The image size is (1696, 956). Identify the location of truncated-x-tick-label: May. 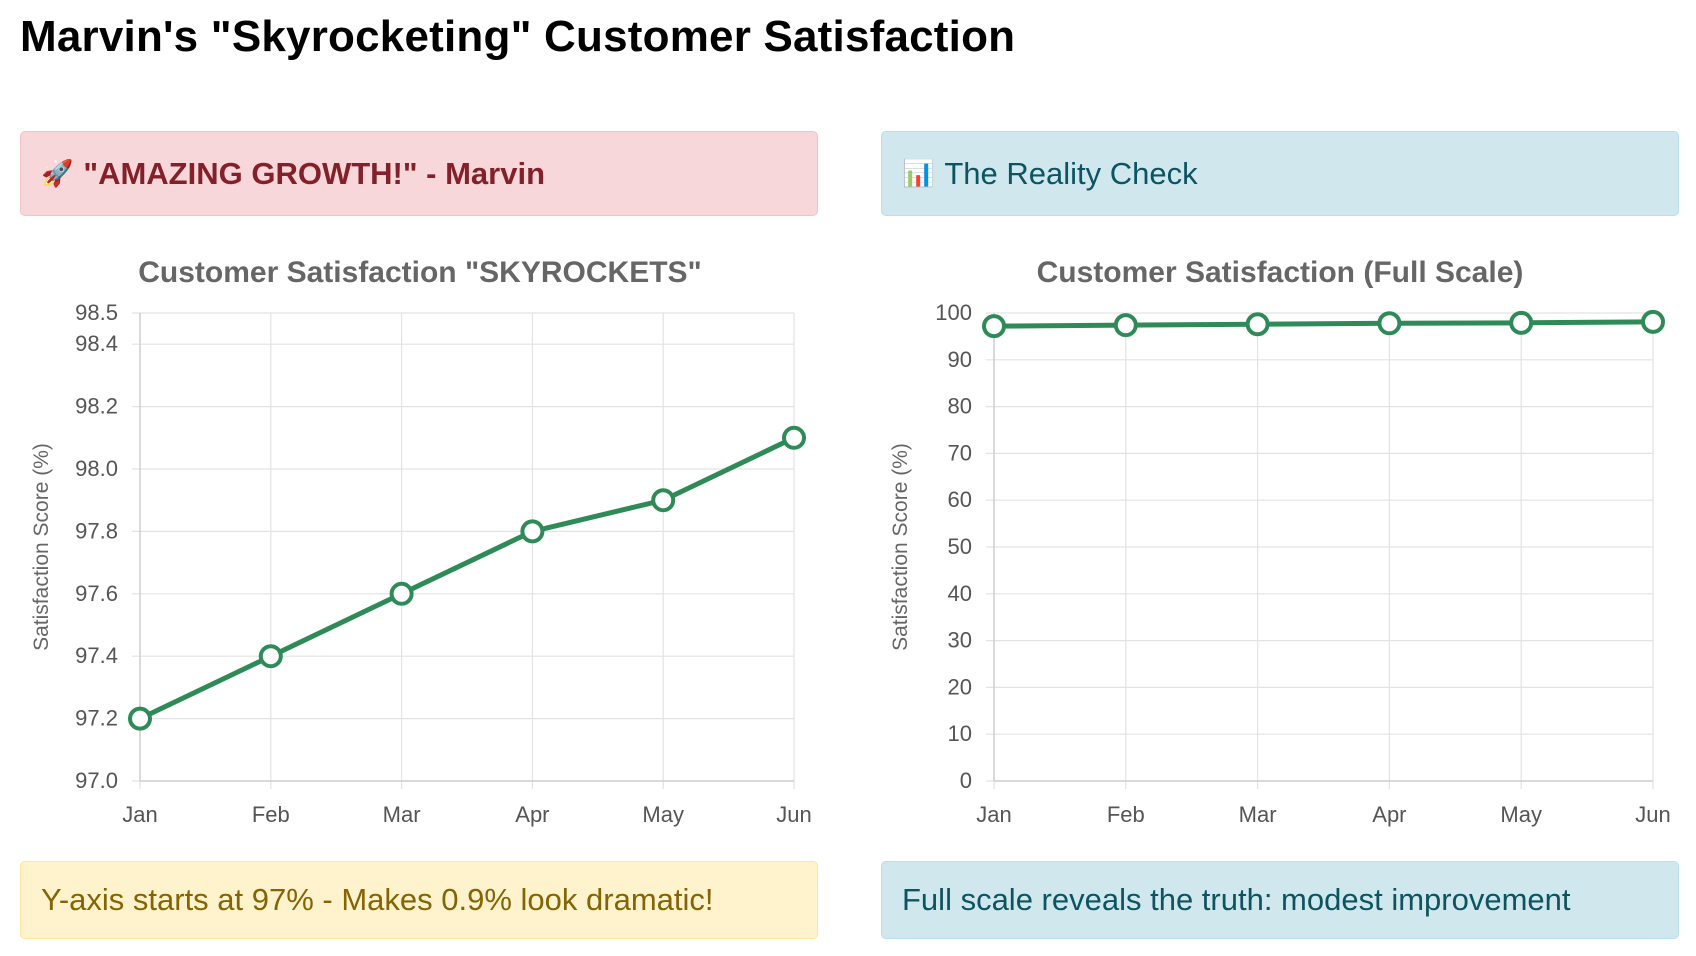
(663, 814).